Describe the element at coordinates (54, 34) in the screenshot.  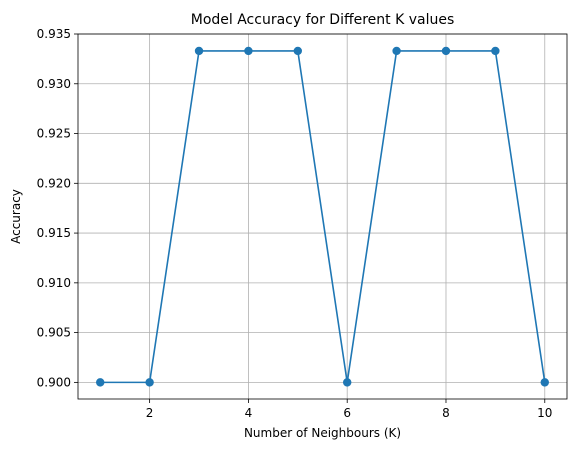
I see `y-tick-label: 0.935` at that location.